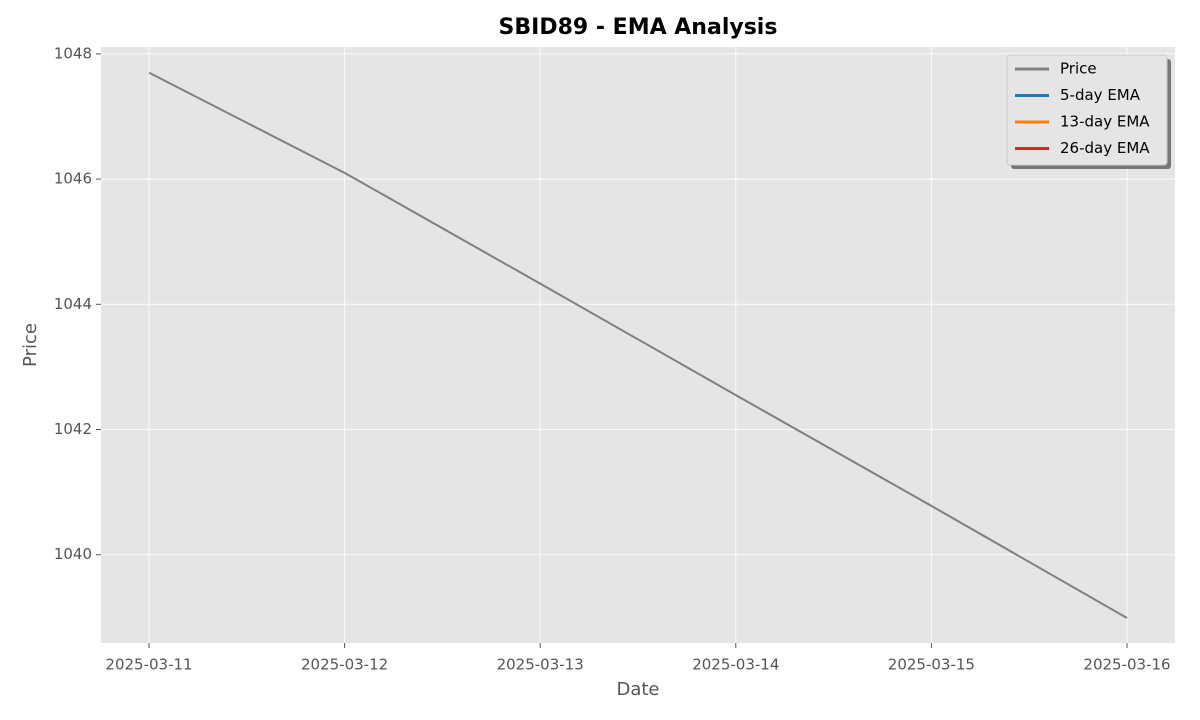 The image size is (1200, 720). Describe the element at coordinates (73, 304) in the screenshot. I see `y-tick-label: 1044` at that location.